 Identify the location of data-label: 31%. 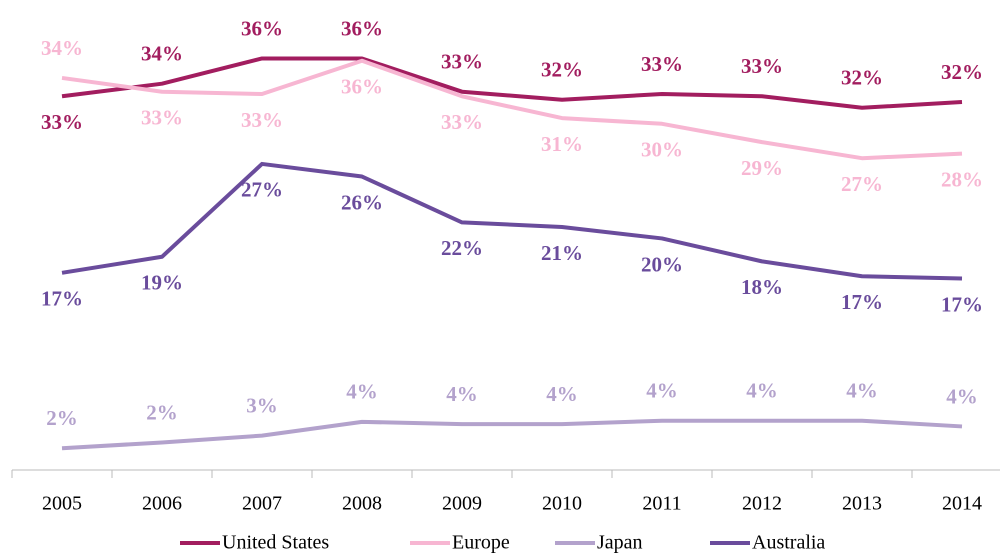
(562, 144).